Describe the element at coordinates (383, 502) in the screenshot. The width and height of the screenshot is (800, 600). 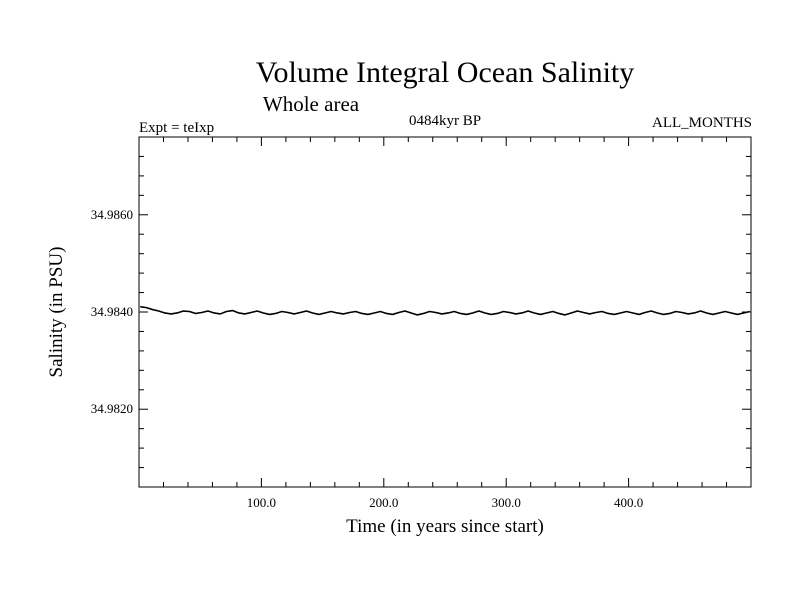
I see `x-tick-label: 200.0` at that location.